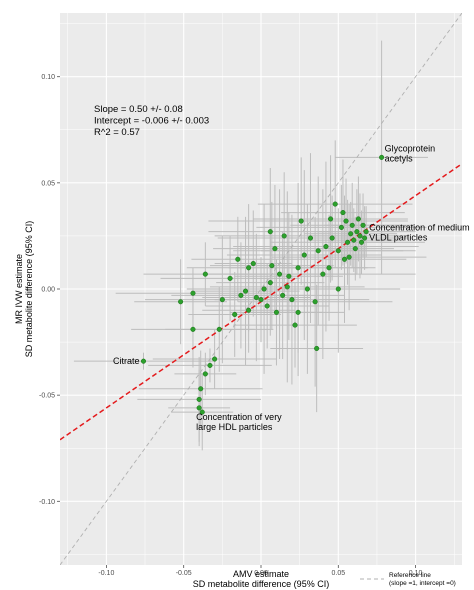 The width and height of the screenshot is (474, 590). I want to click on x-axis-title-line: AMV estimate, so click(261, 574).